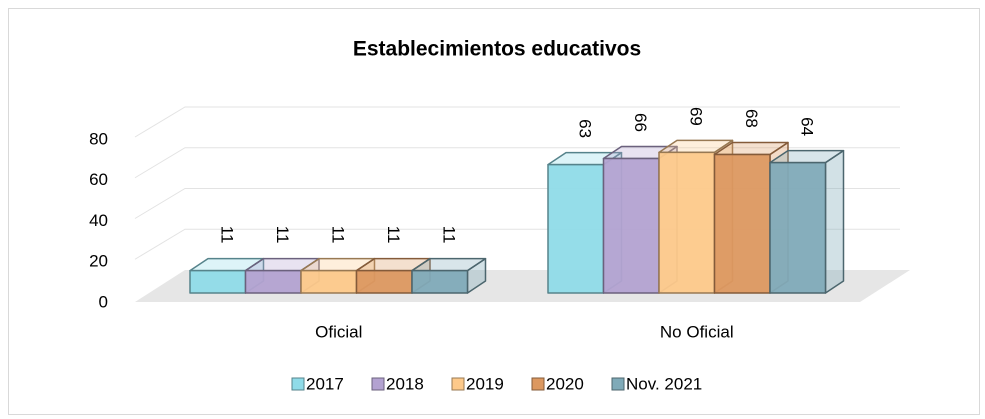  Describe the element at coordinates (98, 179) in the screenshot. I see `y-tick-label: 60` at that location.